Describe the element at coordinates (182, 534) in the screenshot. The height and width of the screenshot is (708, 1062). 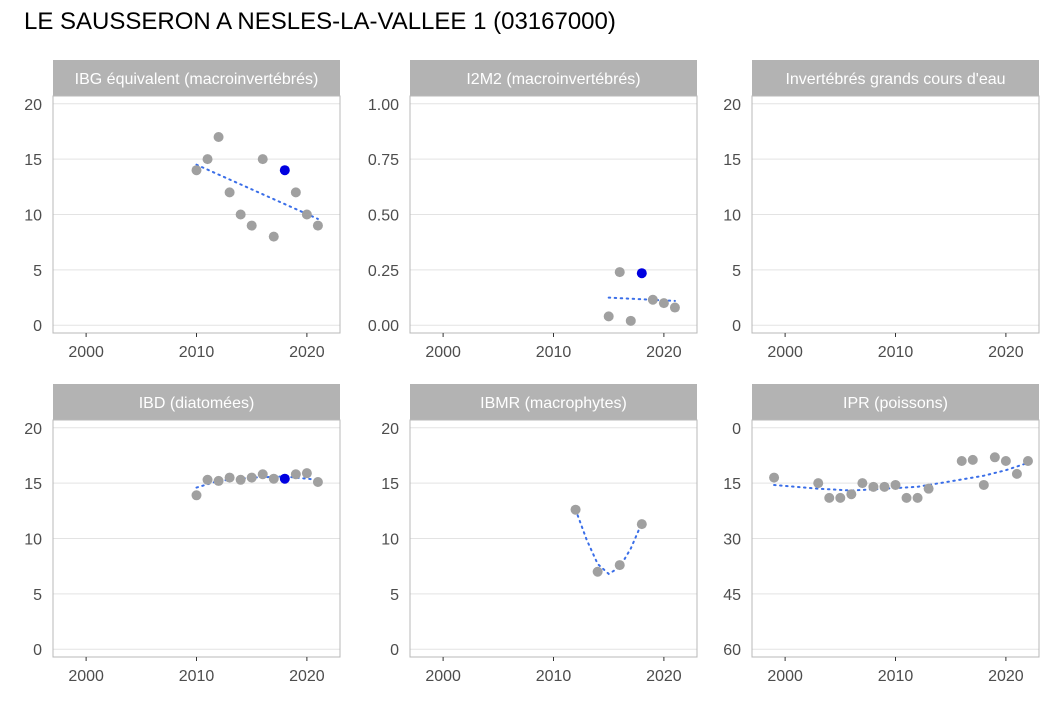
I see `panel-4: IBD (diatomées) 0 5 10 15 20 2000 2010 2020` at that location.